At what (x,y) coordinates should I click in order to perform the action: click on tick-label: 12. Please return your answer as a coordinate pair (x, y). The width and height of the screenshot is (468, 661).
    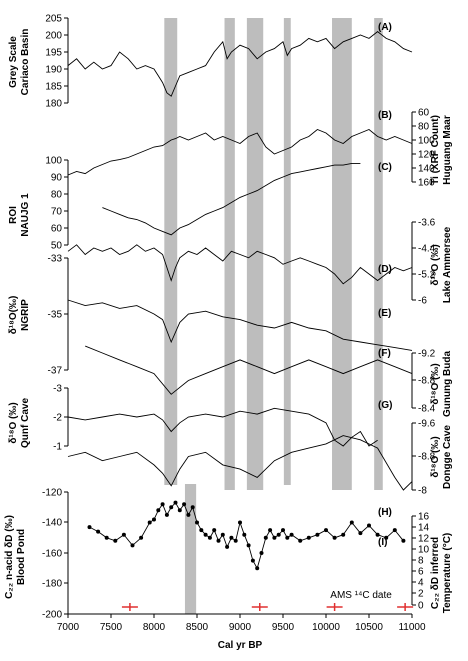
    Looking at the image, I should click on (424, 539).